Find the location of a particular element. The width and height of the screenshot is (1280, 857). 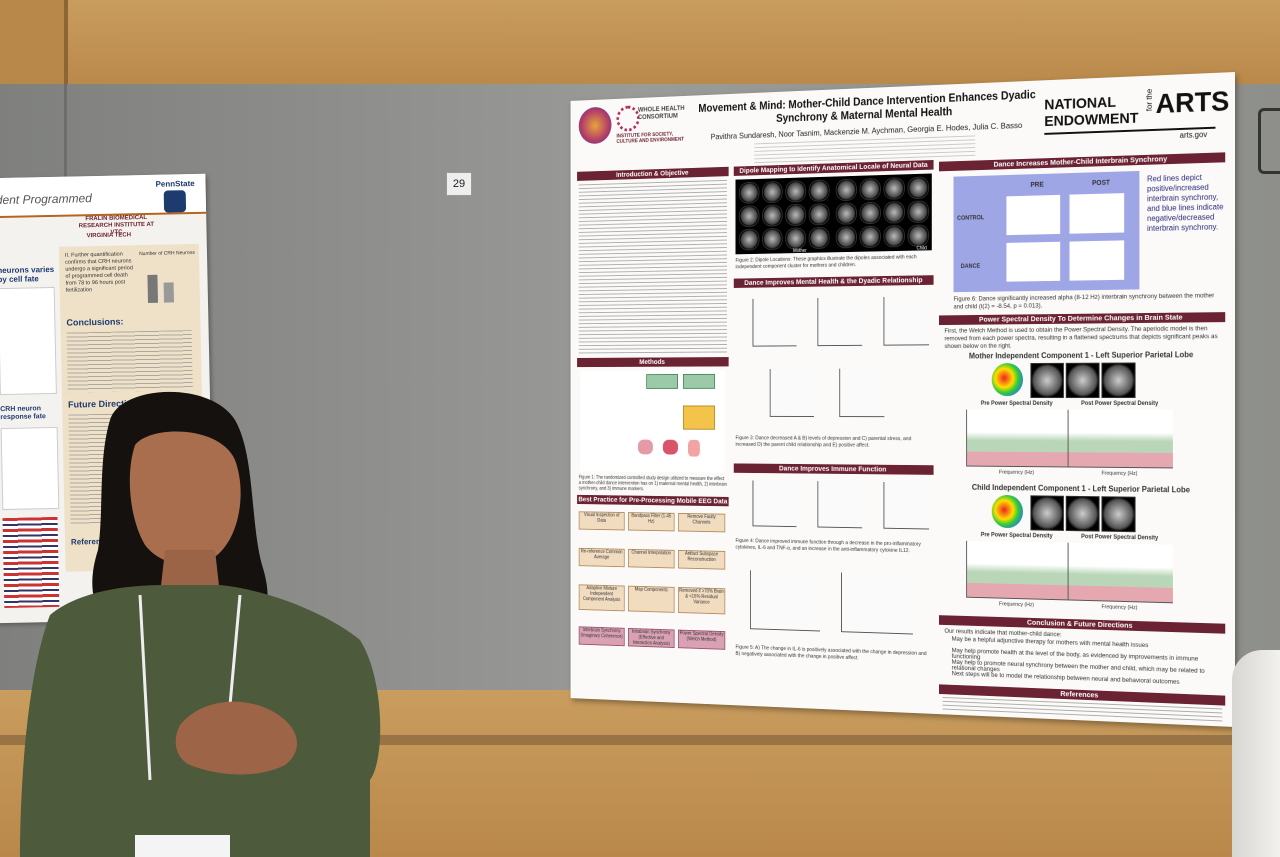

row-label: CONTROL is located at coordinates (971, 218).